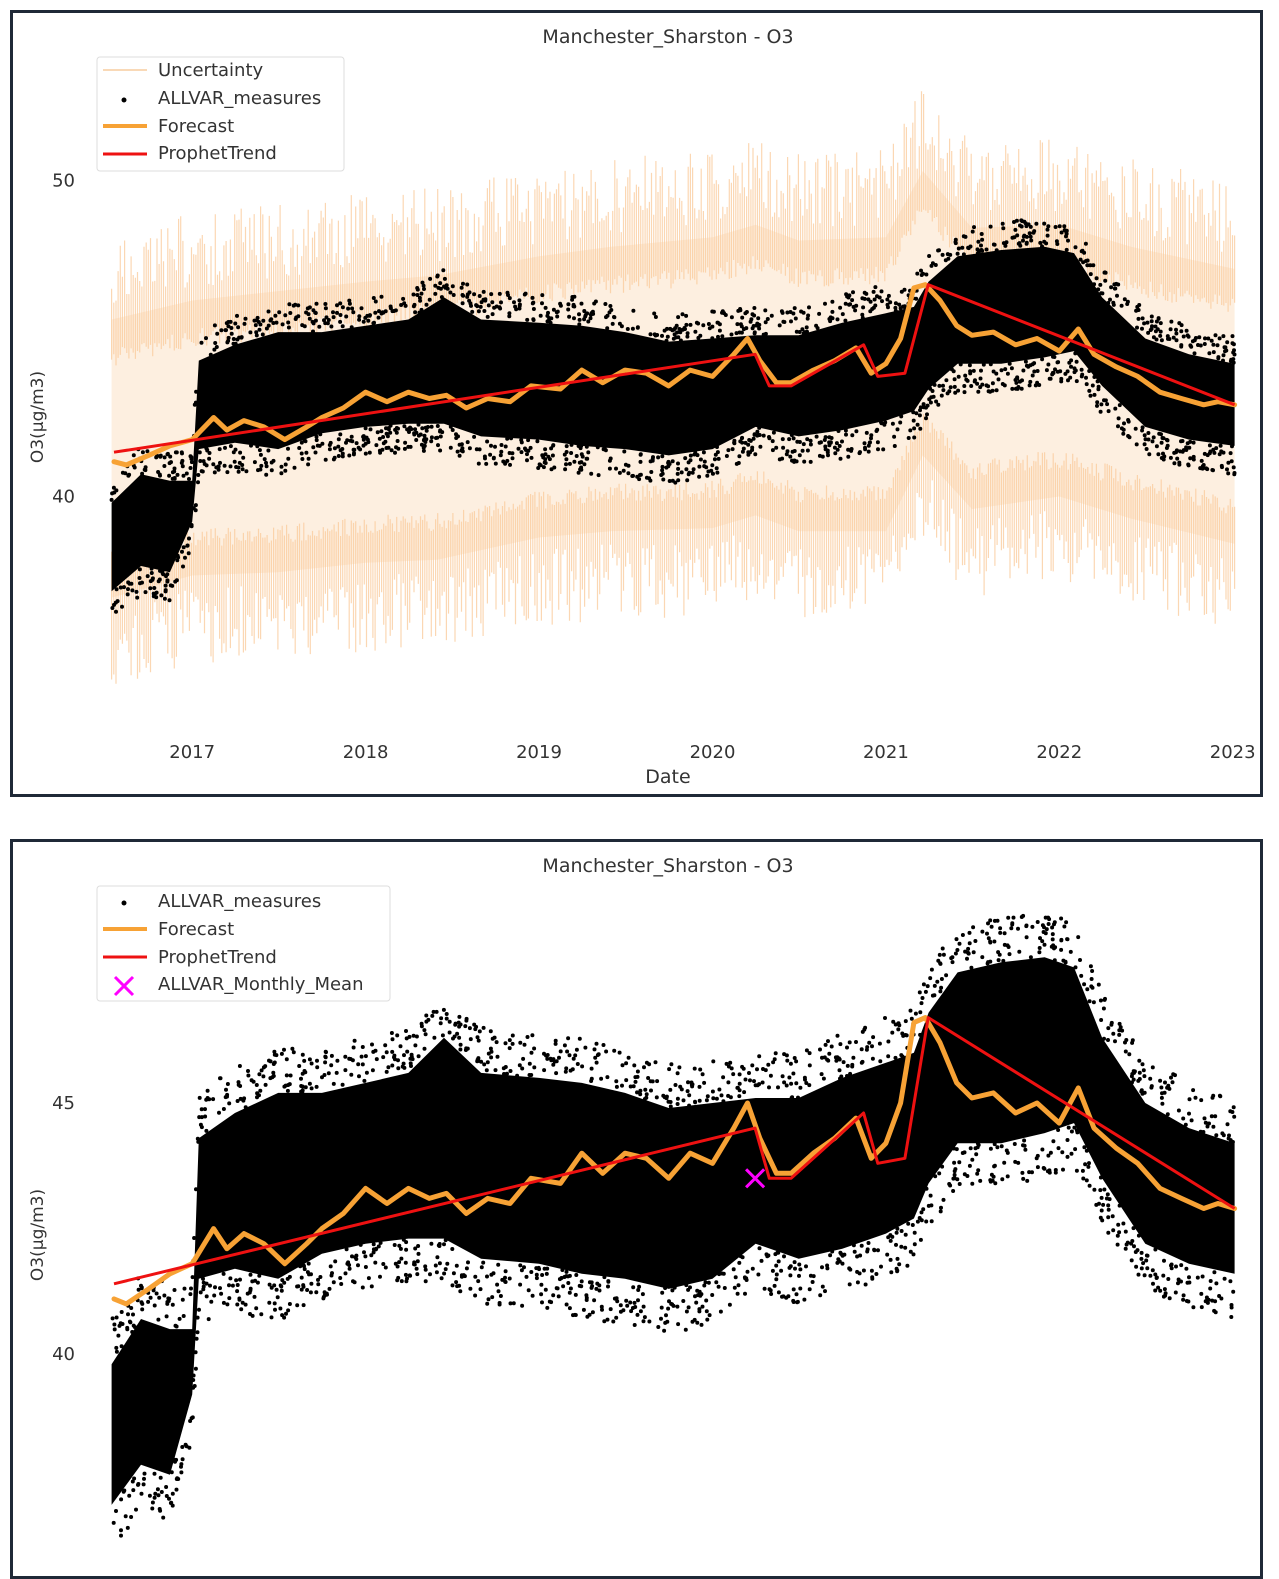  Describe the element at coordinates (713, 752) in the screenshot. I see `x-tick-label: 2020` at that location.